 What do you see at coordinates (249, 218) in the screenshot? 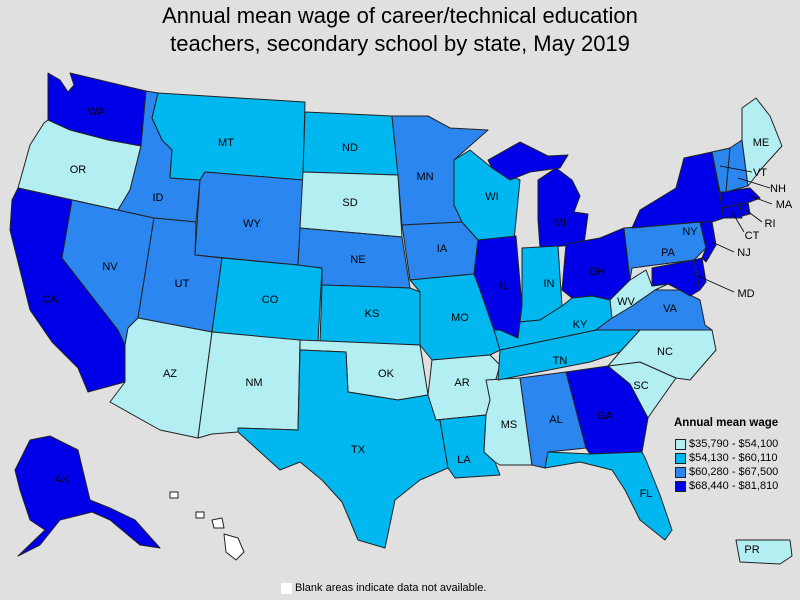
I see `state-wy` at bounding box center [249, 218].